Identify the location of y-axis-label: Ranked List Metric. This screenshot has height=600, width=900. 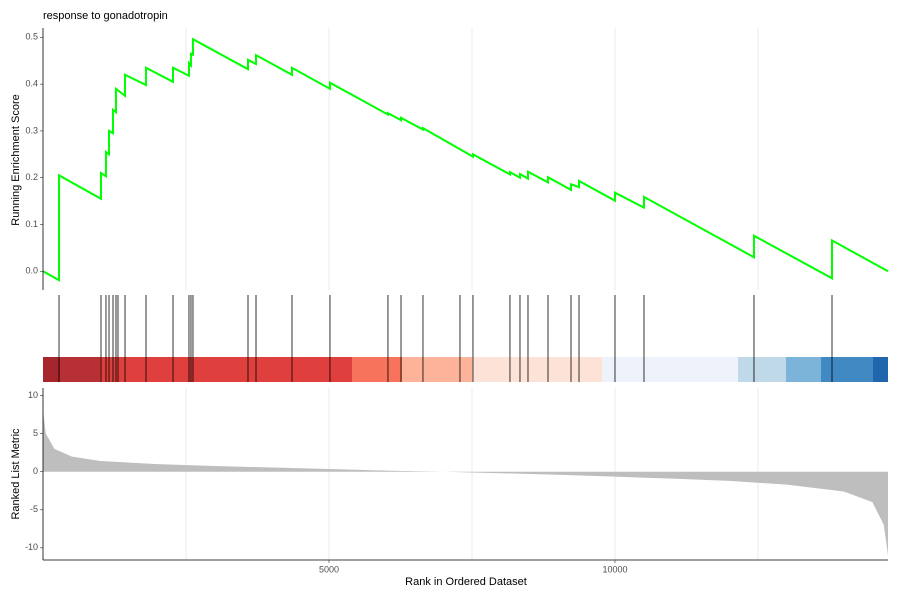
(16, 474).